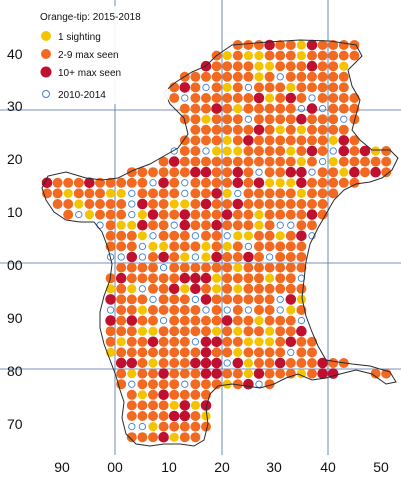 Image resolution: width=401 pixels, height=488 pixels. Describe the element at coordinates (328, 467) in the screenshot. I see `x-tick-label: 40` at that location.